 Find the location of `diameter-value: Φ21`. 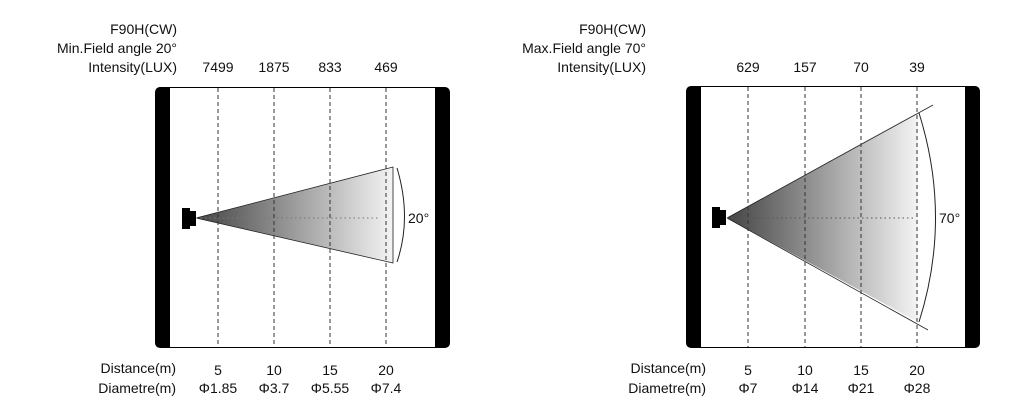

diameter-value: Φ21 is located at coordinates (861, 388).